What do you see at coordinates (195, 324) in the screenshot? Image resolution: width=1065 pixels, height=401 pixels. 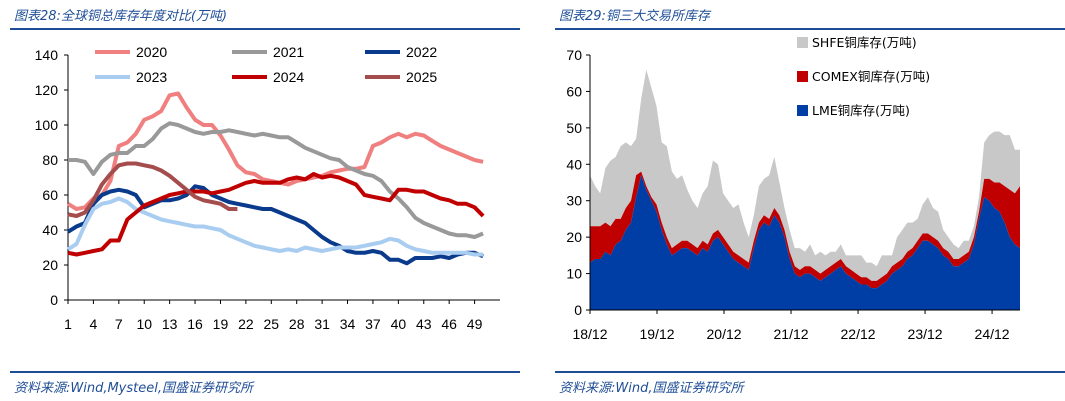 I see `x-tick-label: 16` at bounding box center [195, 324].